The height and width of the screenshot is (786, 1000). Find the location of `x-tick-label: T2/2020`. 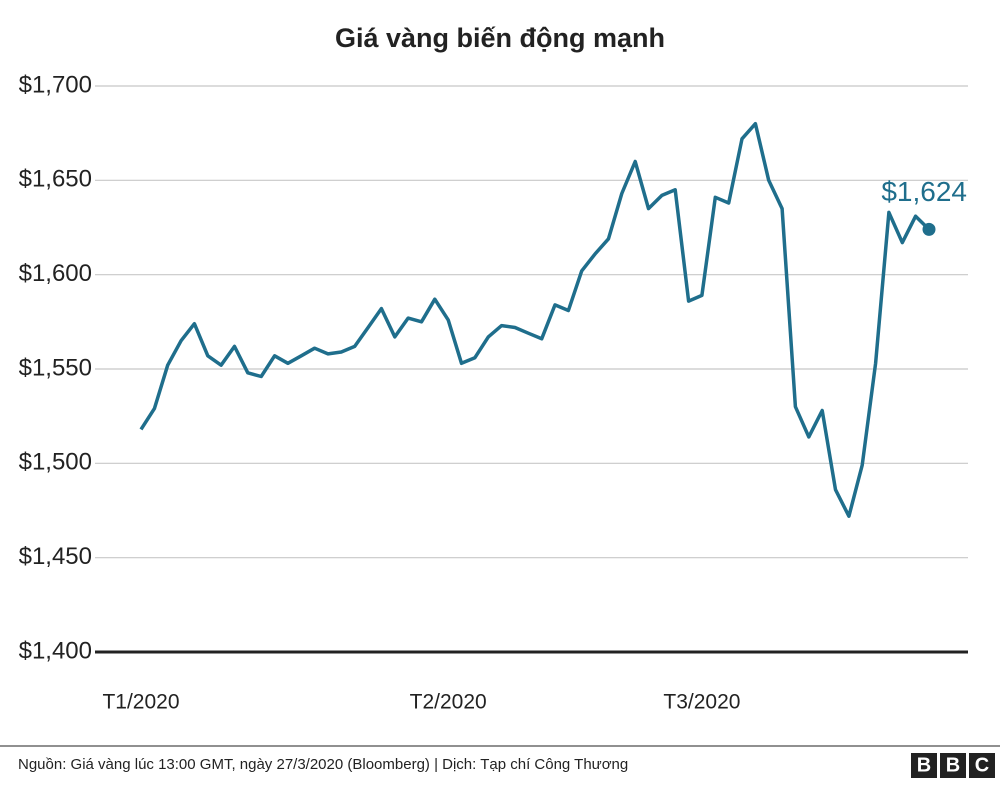

x-tick-label: T2/2020 is located at coordinates (448, 702).